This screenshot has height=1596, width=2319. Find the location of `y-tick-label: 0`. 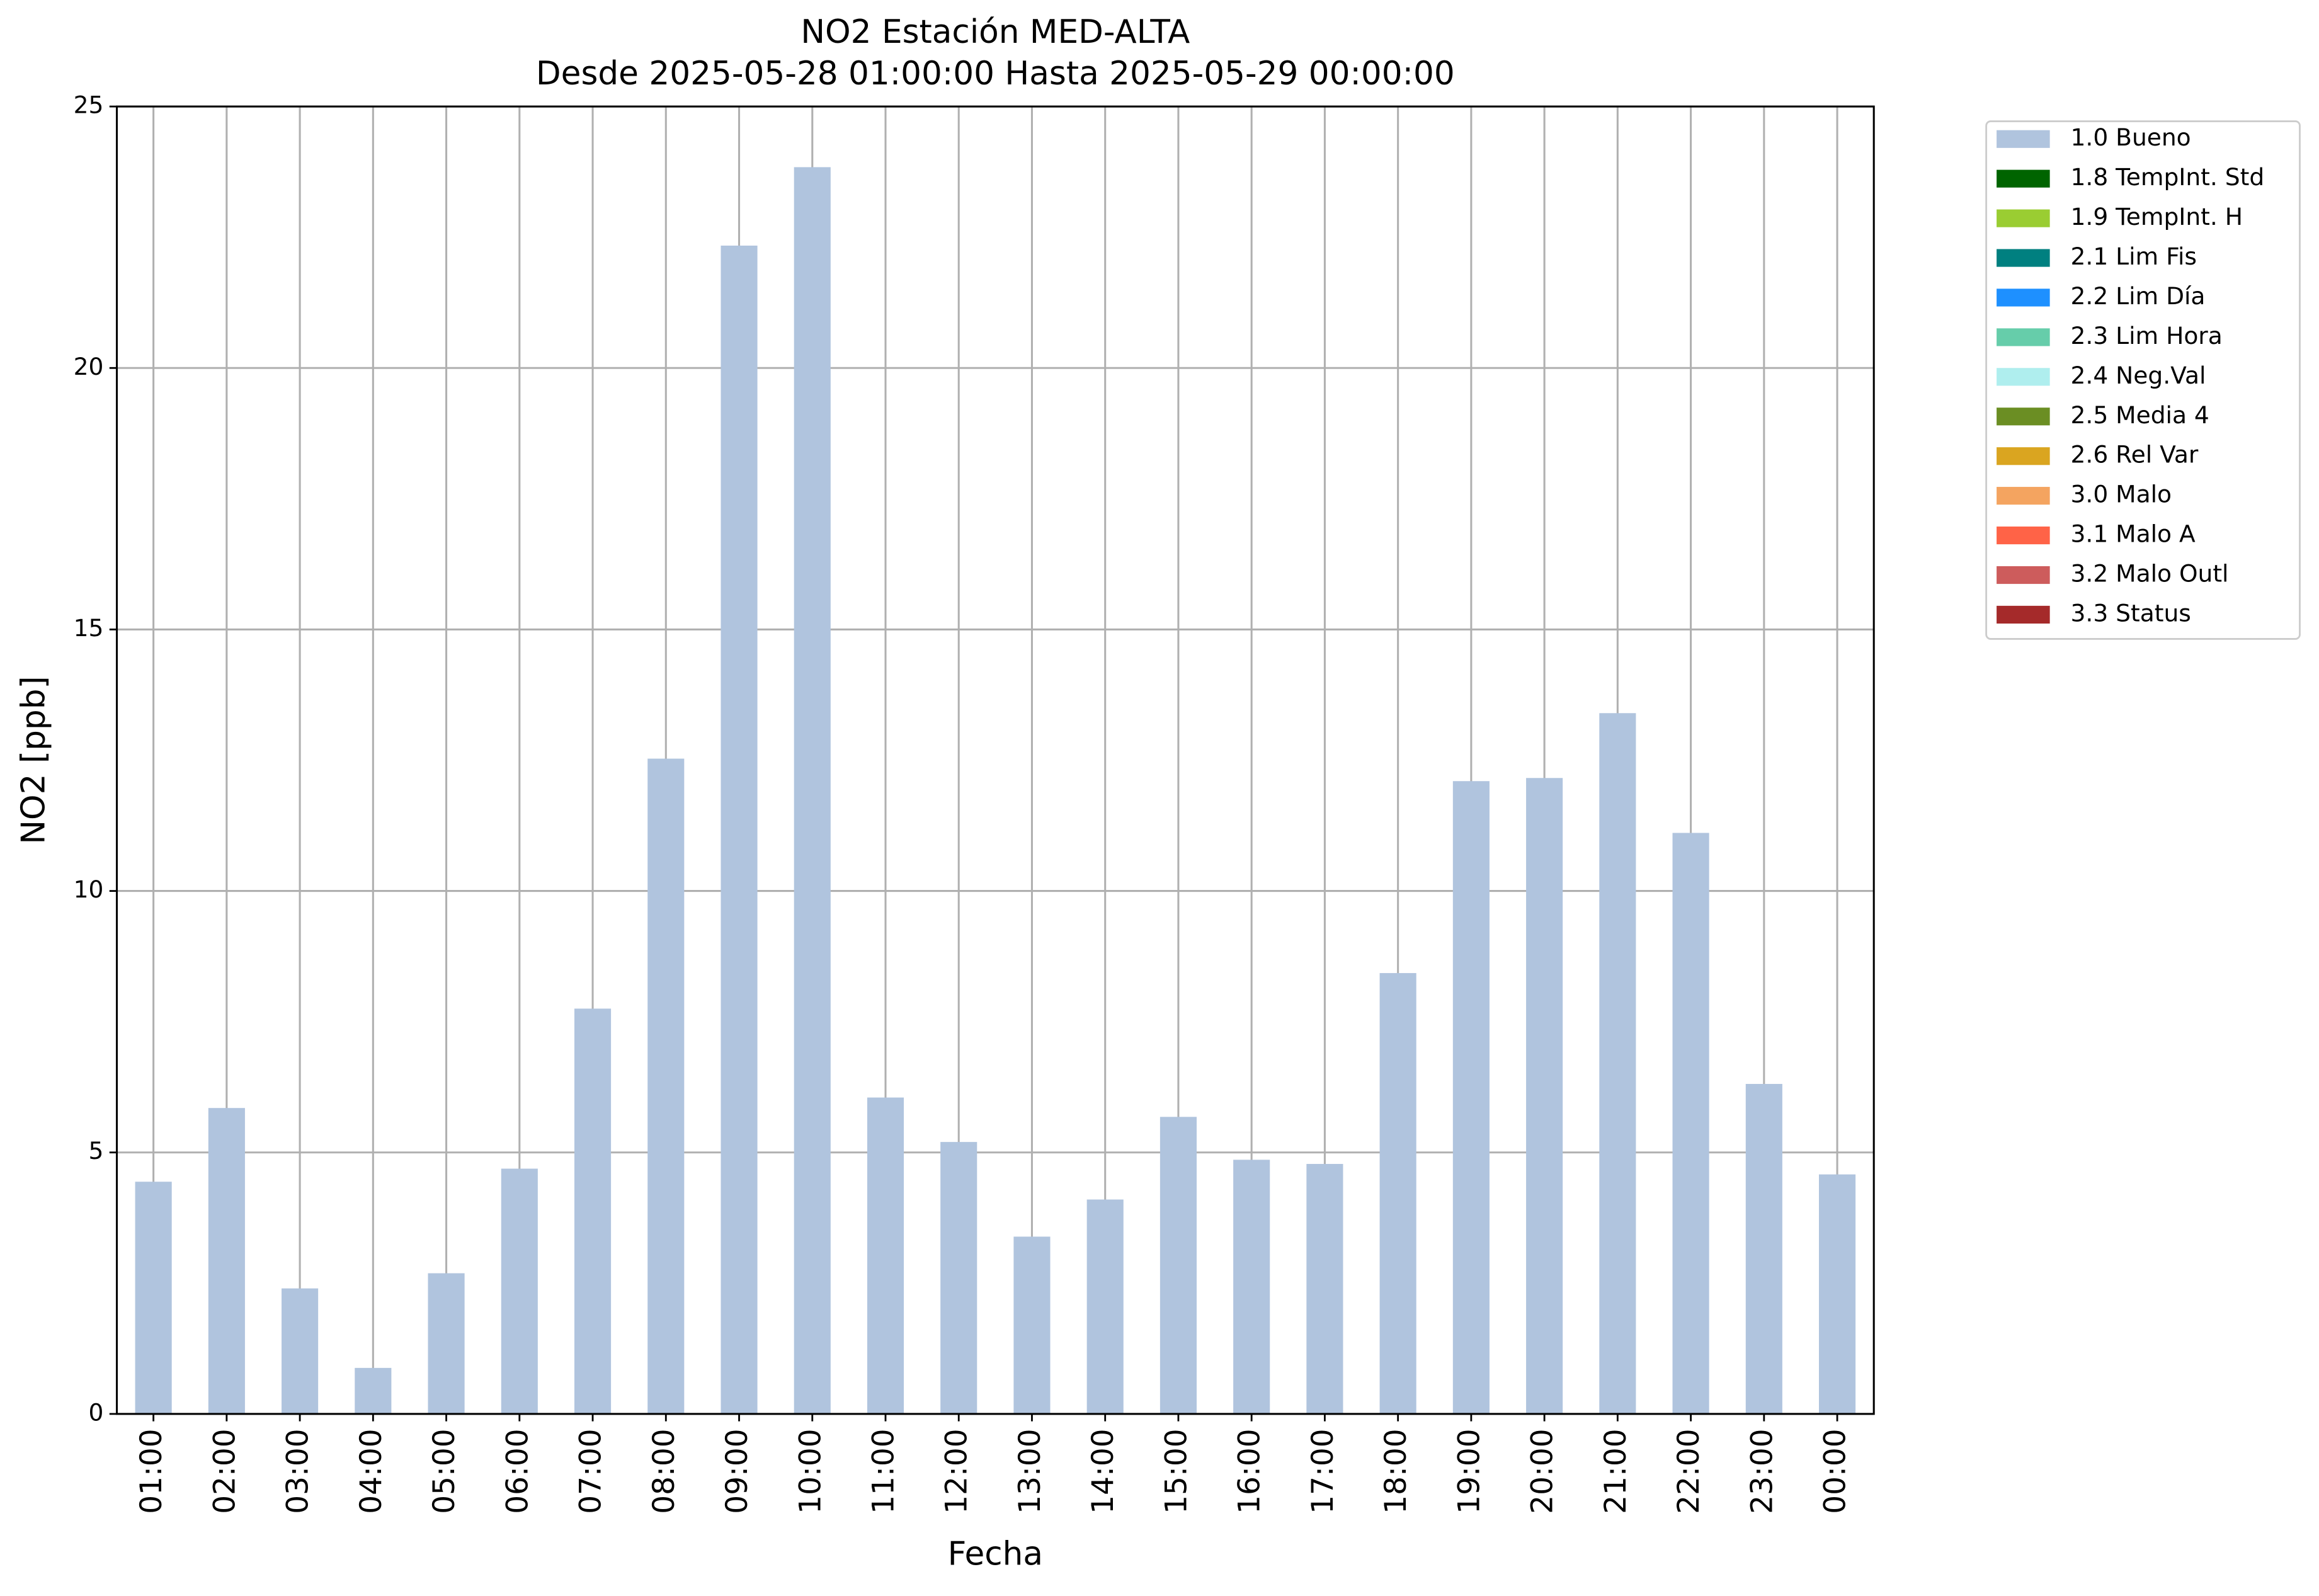

y-tick-label: 0 is located at coordinates (95, 1412).